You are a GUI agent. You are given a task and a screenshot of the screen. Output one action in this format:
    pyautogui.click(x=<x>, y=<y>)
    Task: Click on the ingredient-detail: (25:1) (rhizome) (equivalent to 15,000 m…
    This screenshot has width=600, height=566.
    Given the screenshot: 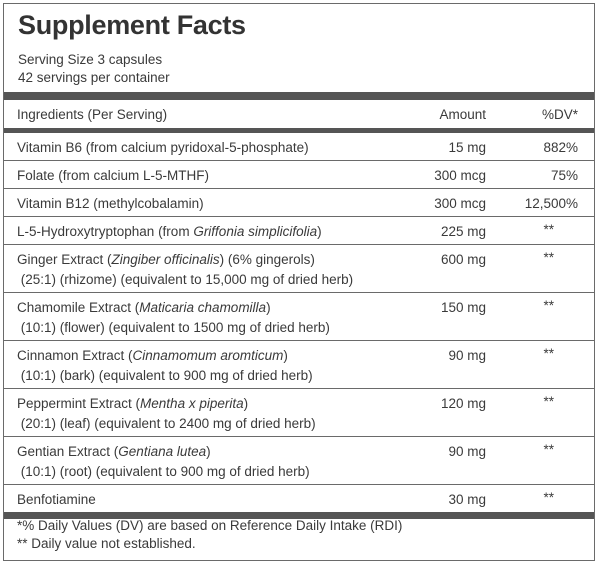 What is the action you would take?
    pyautogui.click(x=185, y=279)
    